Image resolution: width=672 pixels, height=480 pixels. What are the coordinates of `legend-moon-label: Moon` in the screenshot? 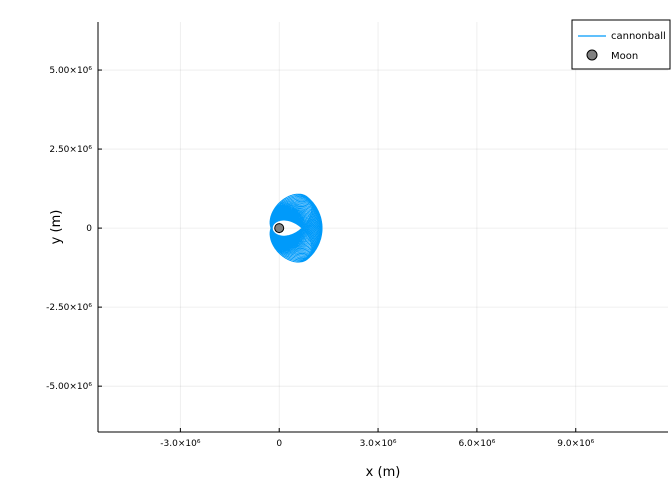 It's located at (624, 56).